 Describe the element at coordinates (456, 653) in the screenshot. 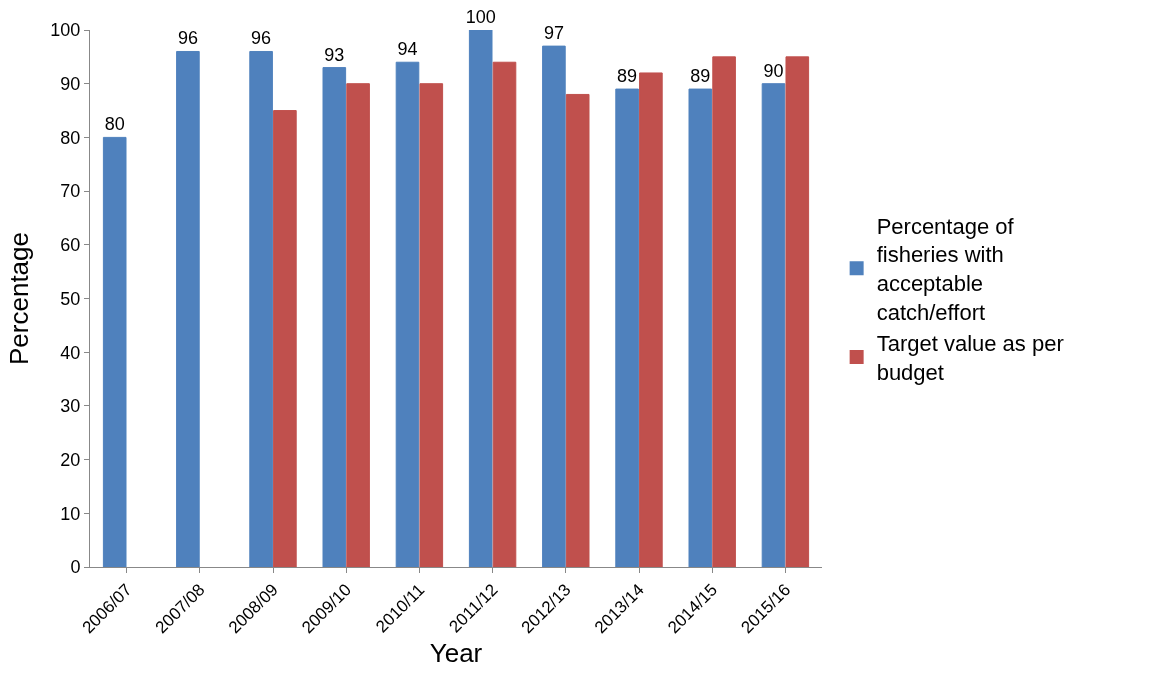

I see `x-axis-title: Year` at that location.